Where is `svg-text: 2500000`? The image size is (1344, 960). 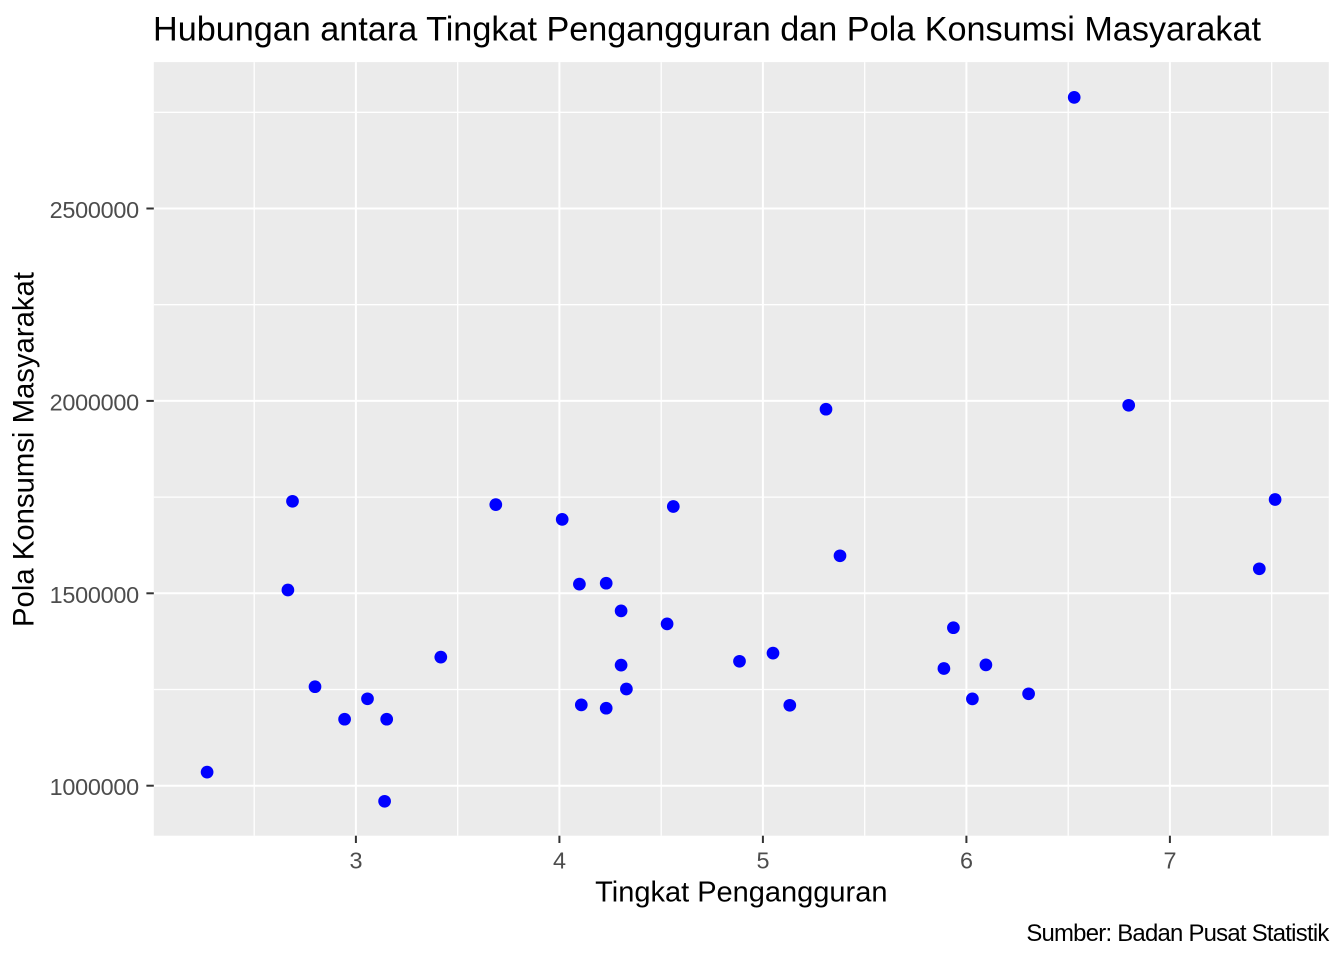
svg-text: 2500000 is located at coordinates (94, 210).